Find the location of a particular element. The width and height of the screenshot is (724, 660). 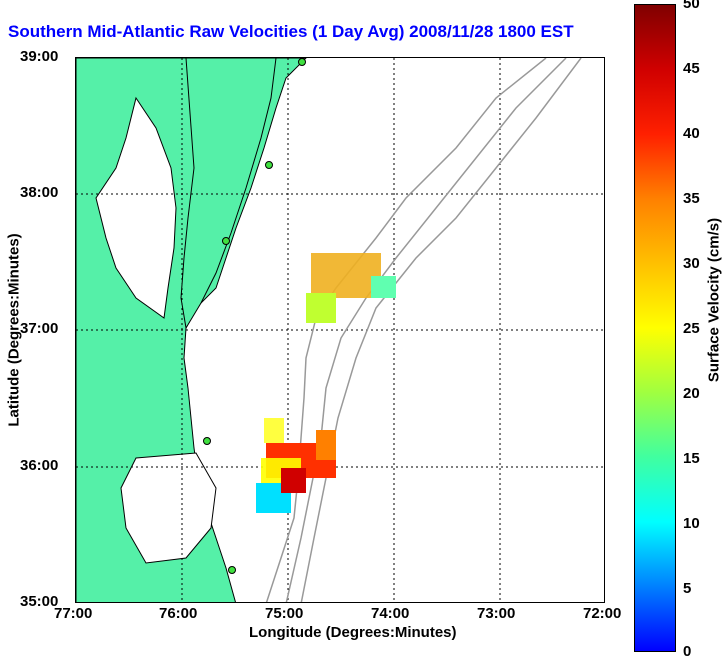

y-tick: 37:00 is located at coordinates (39, 328).